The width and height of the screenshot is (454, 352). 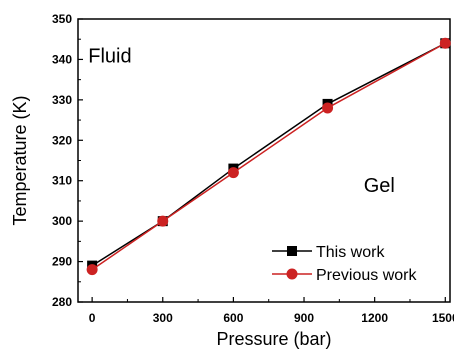 I want to click on y-tick-label: 280, so click(x=62, y=302).